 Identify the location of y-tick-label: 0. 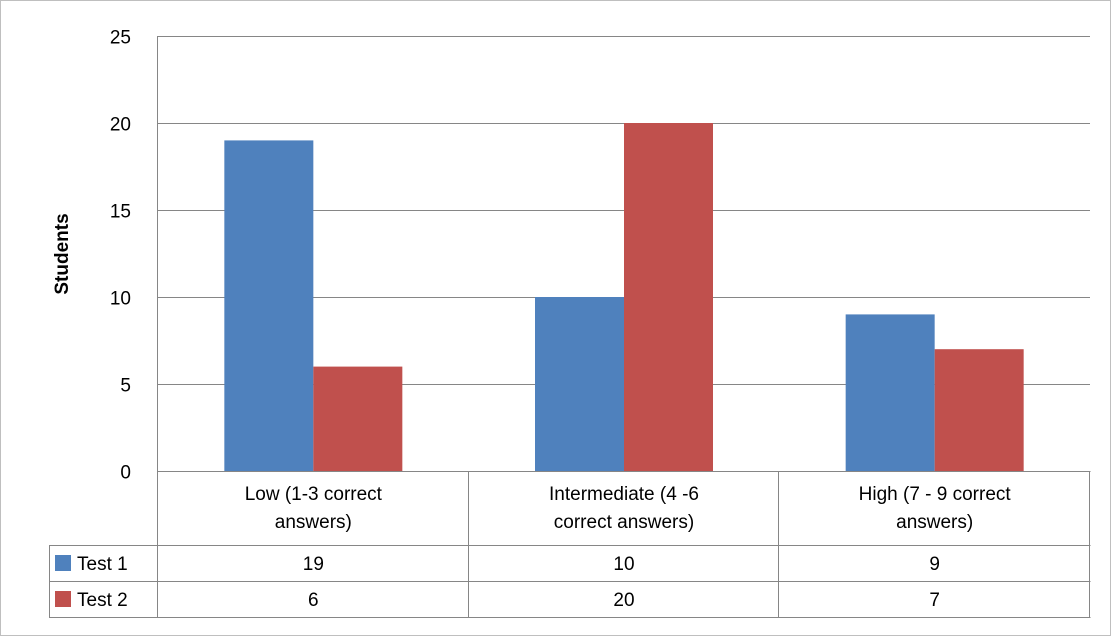
(125, 473).